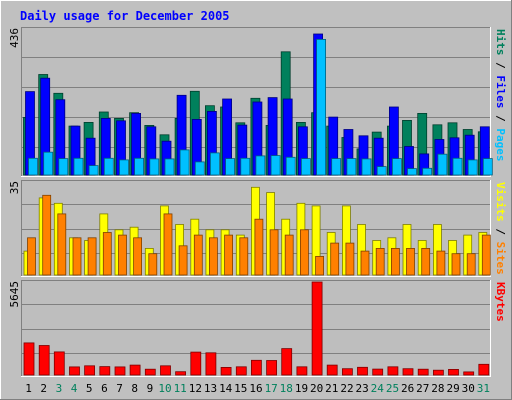 The image size is (512, 400). Describe the element at coordinates (452, 388) in the screenshot. I see `day-label-29: 29` at that location.